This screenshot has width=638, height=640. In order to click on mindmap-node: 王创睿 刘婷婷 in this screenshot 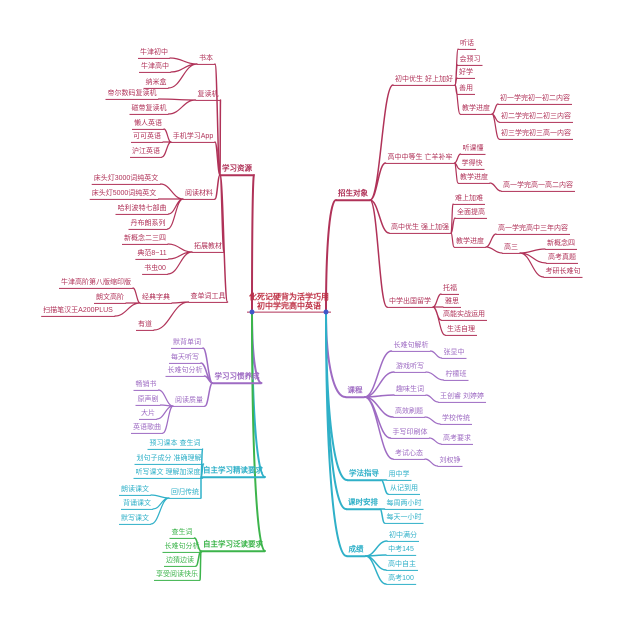, I will do `click(462, 397)`.